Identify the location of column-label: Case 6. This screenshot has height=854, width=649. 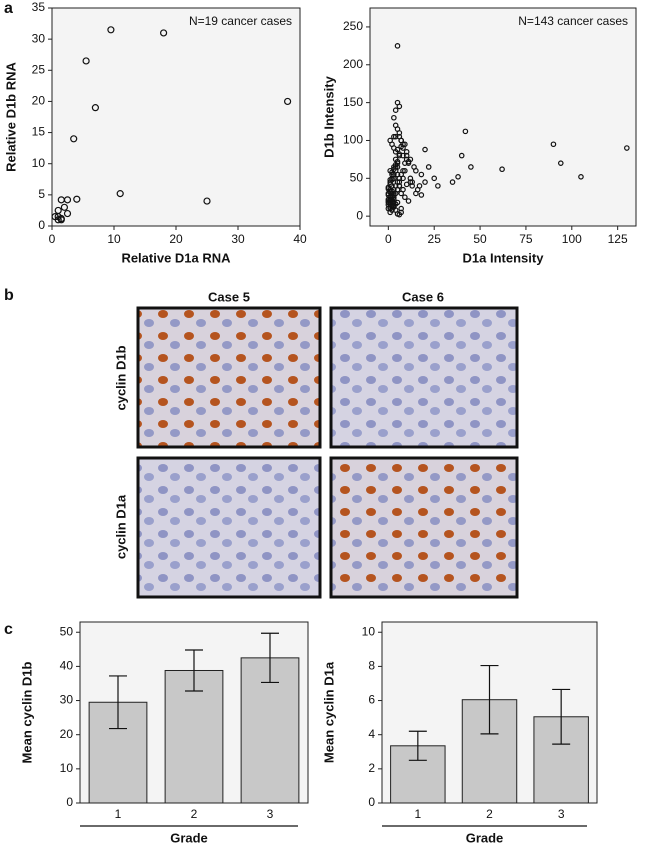
(423, 296).